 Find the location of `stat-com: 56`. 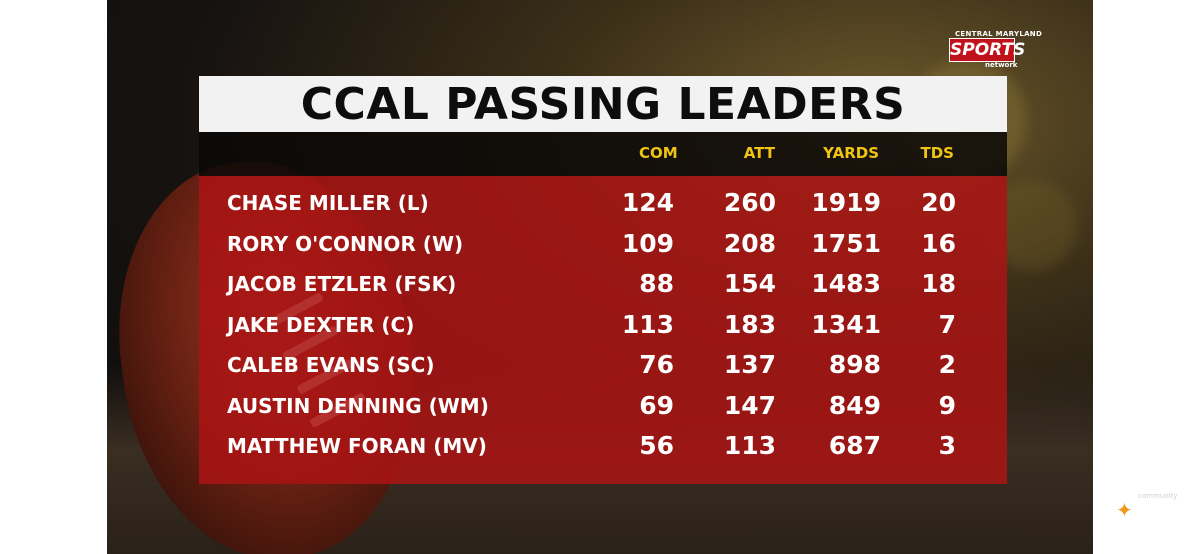

stat-com: 56 is located at coordinates (656, 445).